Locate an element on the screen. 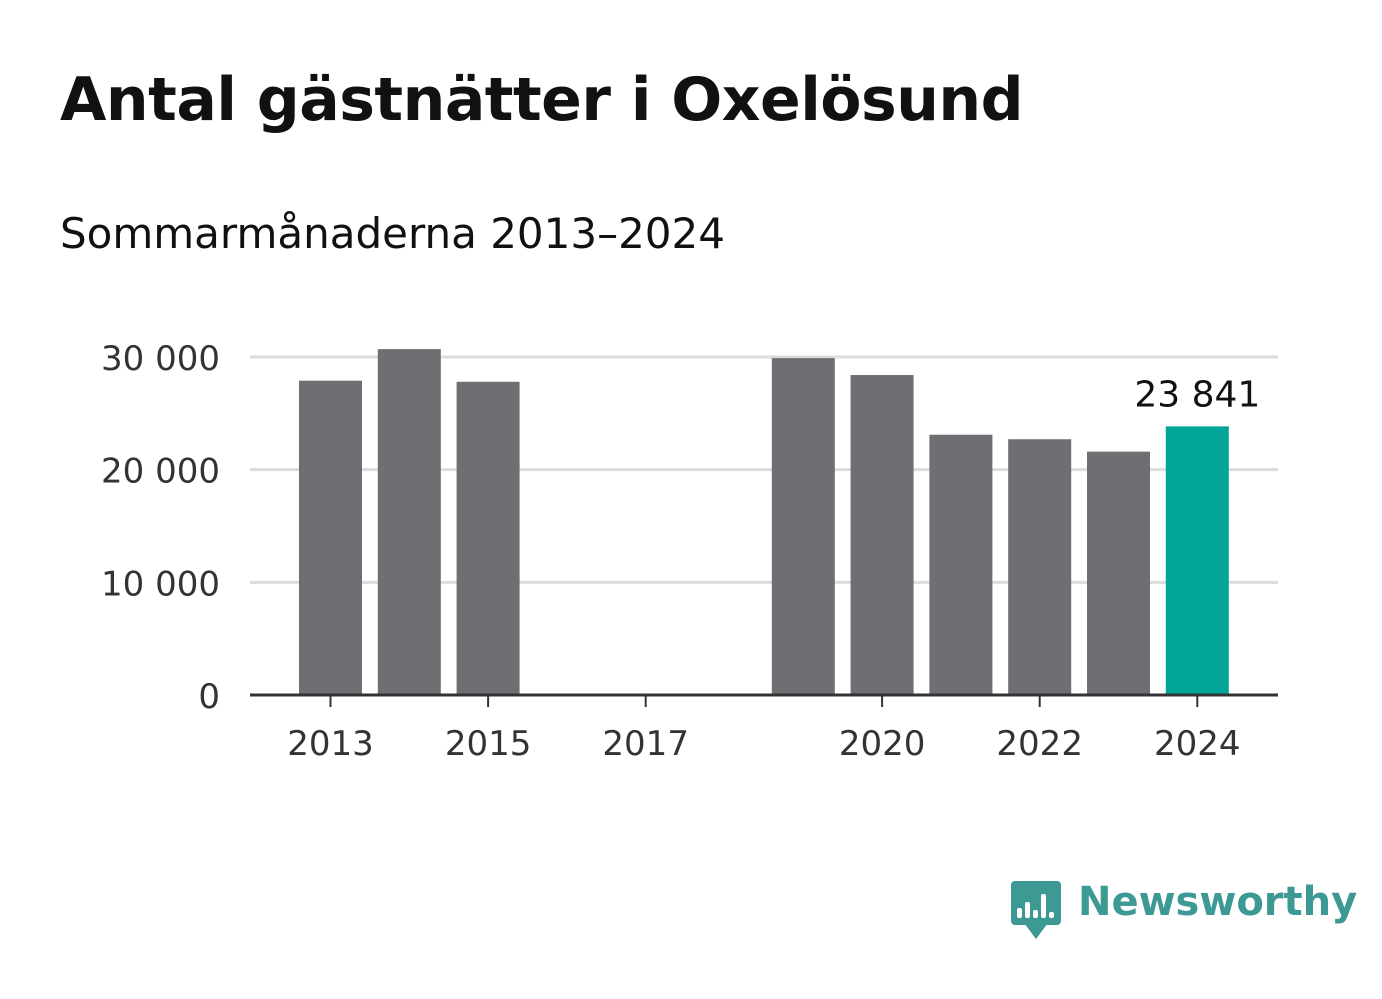 This screenshot has width=1382, height=999. axes is located at coordinates (764, 700).